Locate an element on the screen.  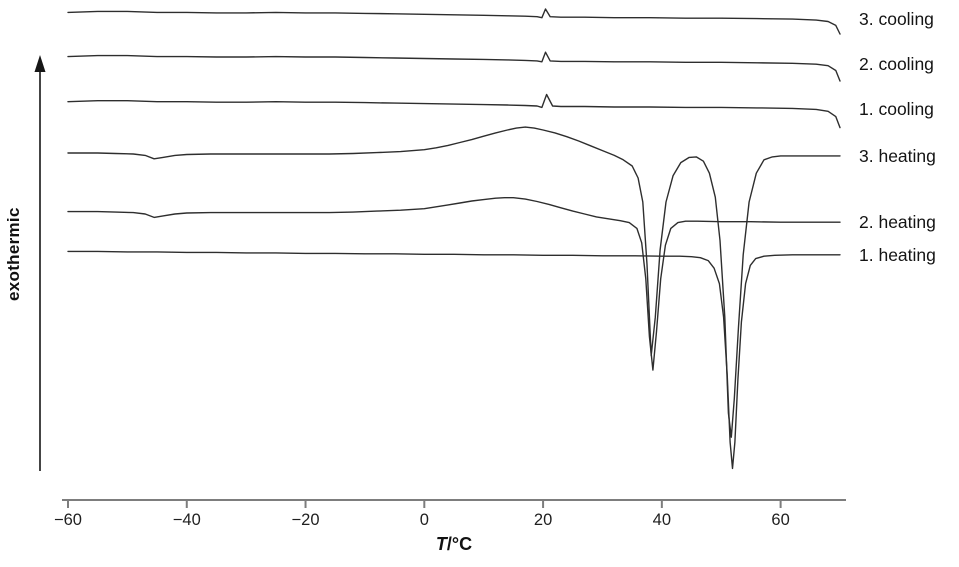
exothermic-arrow is located at coordinates (40, 263).